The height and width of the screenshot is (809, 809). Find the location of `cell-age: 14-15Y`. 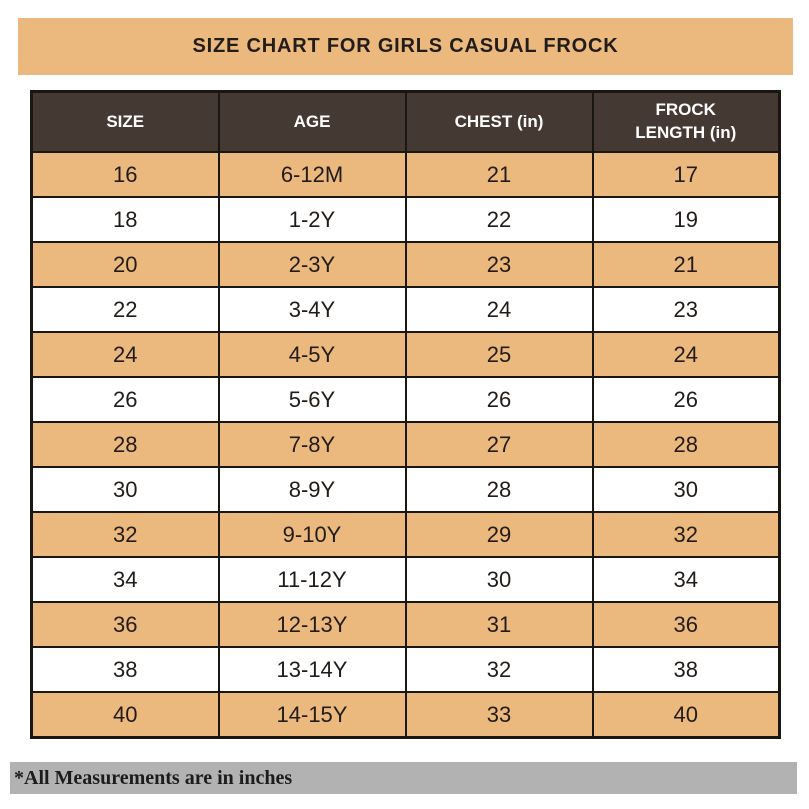

cell-age: 14-15Y is located at coordinates (312, 715).